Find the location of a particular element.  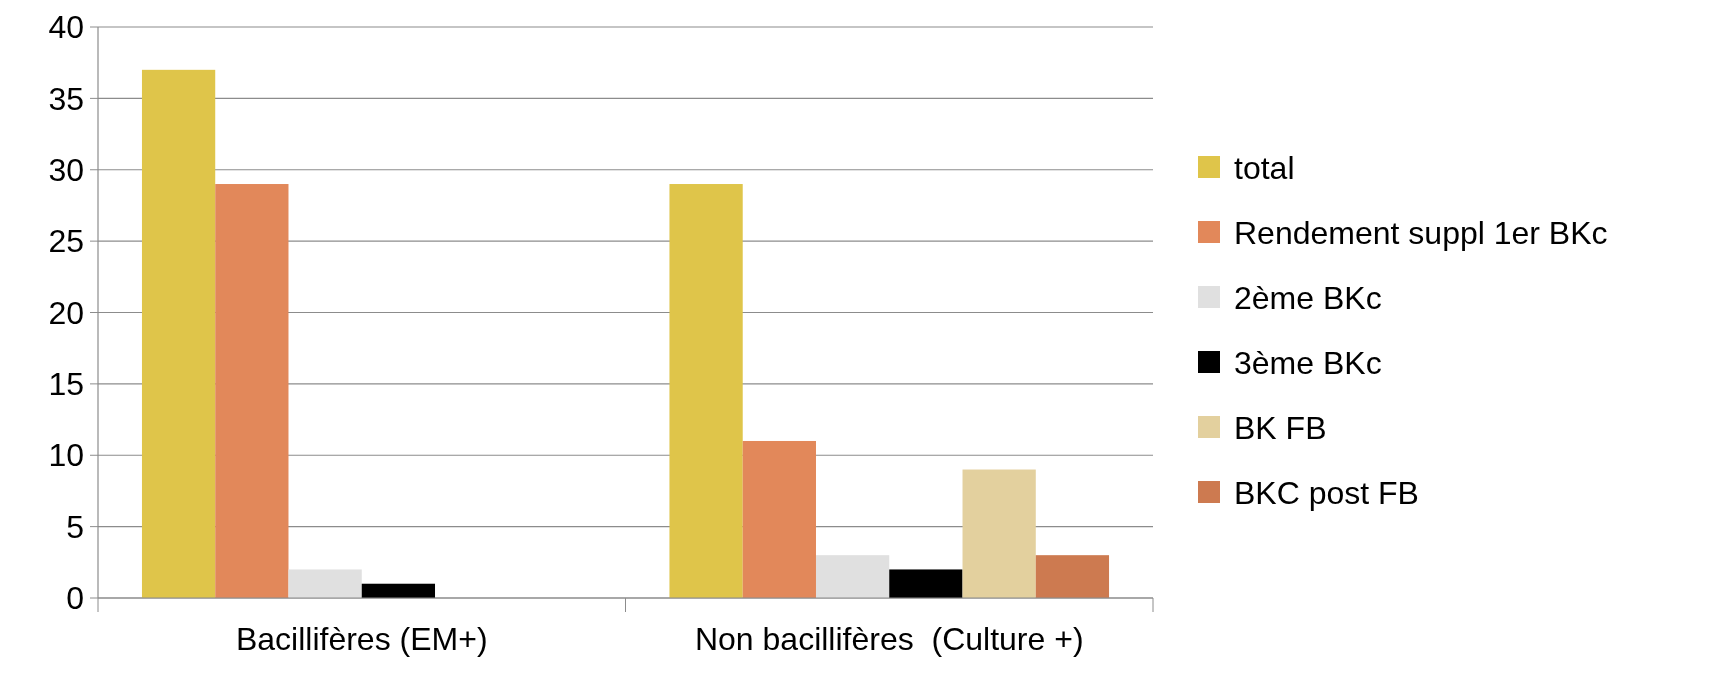

legend-label: 2ème BKc is located at coordinates (1308, 298).